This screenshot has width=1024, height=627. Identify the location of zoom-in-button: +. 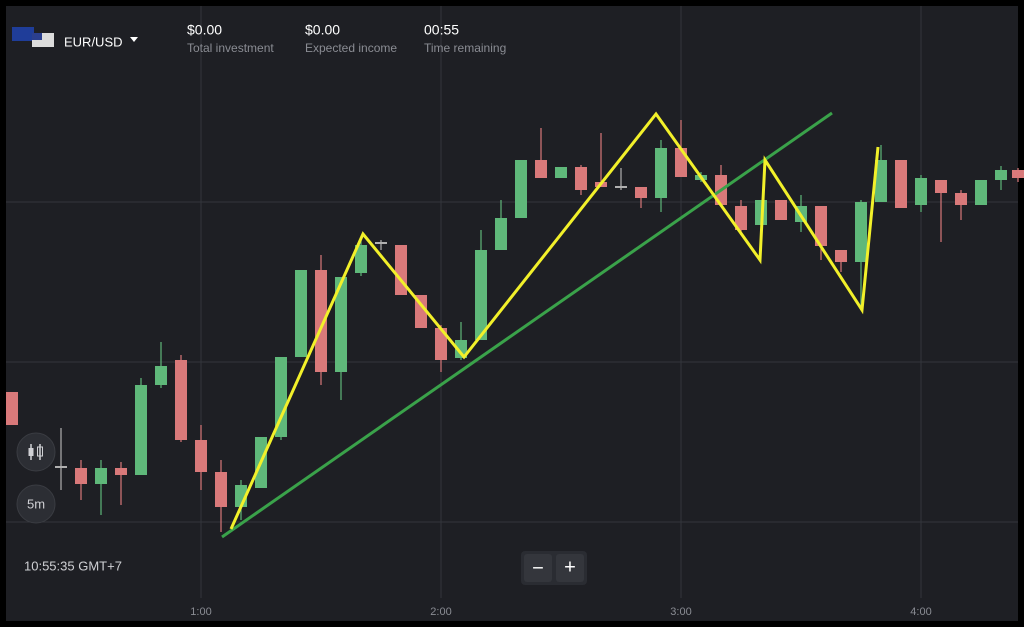
(570, 568).